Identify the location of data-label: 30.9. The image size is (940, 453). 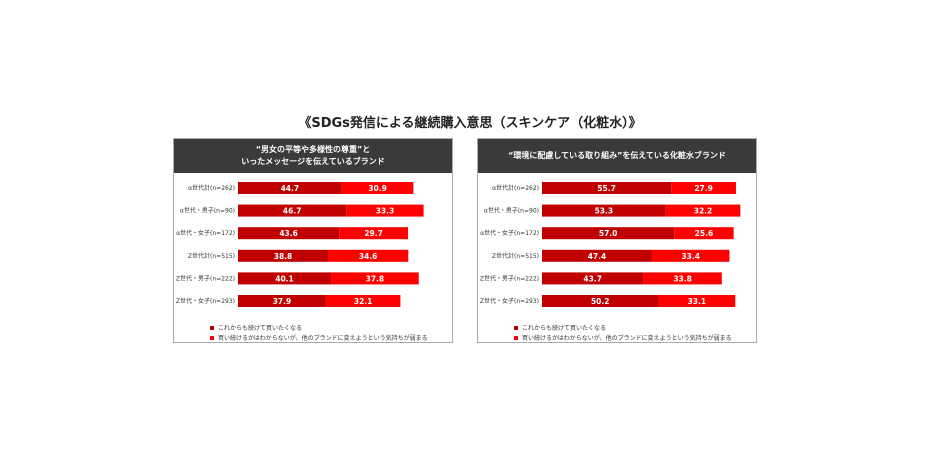
(377, 188).